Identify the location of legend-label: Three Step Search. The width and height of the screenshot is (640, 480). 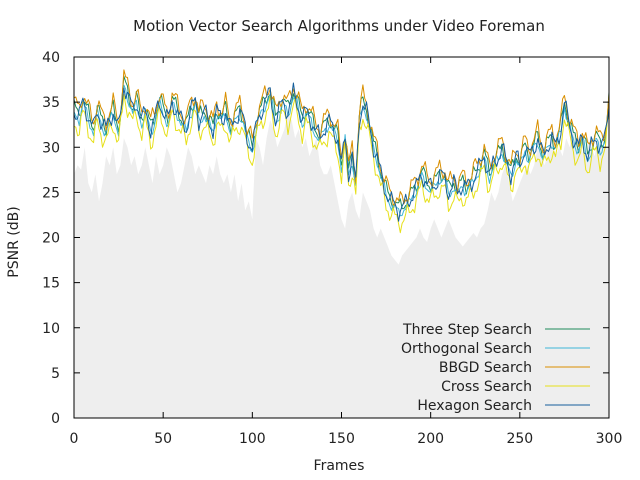
(467, 330).